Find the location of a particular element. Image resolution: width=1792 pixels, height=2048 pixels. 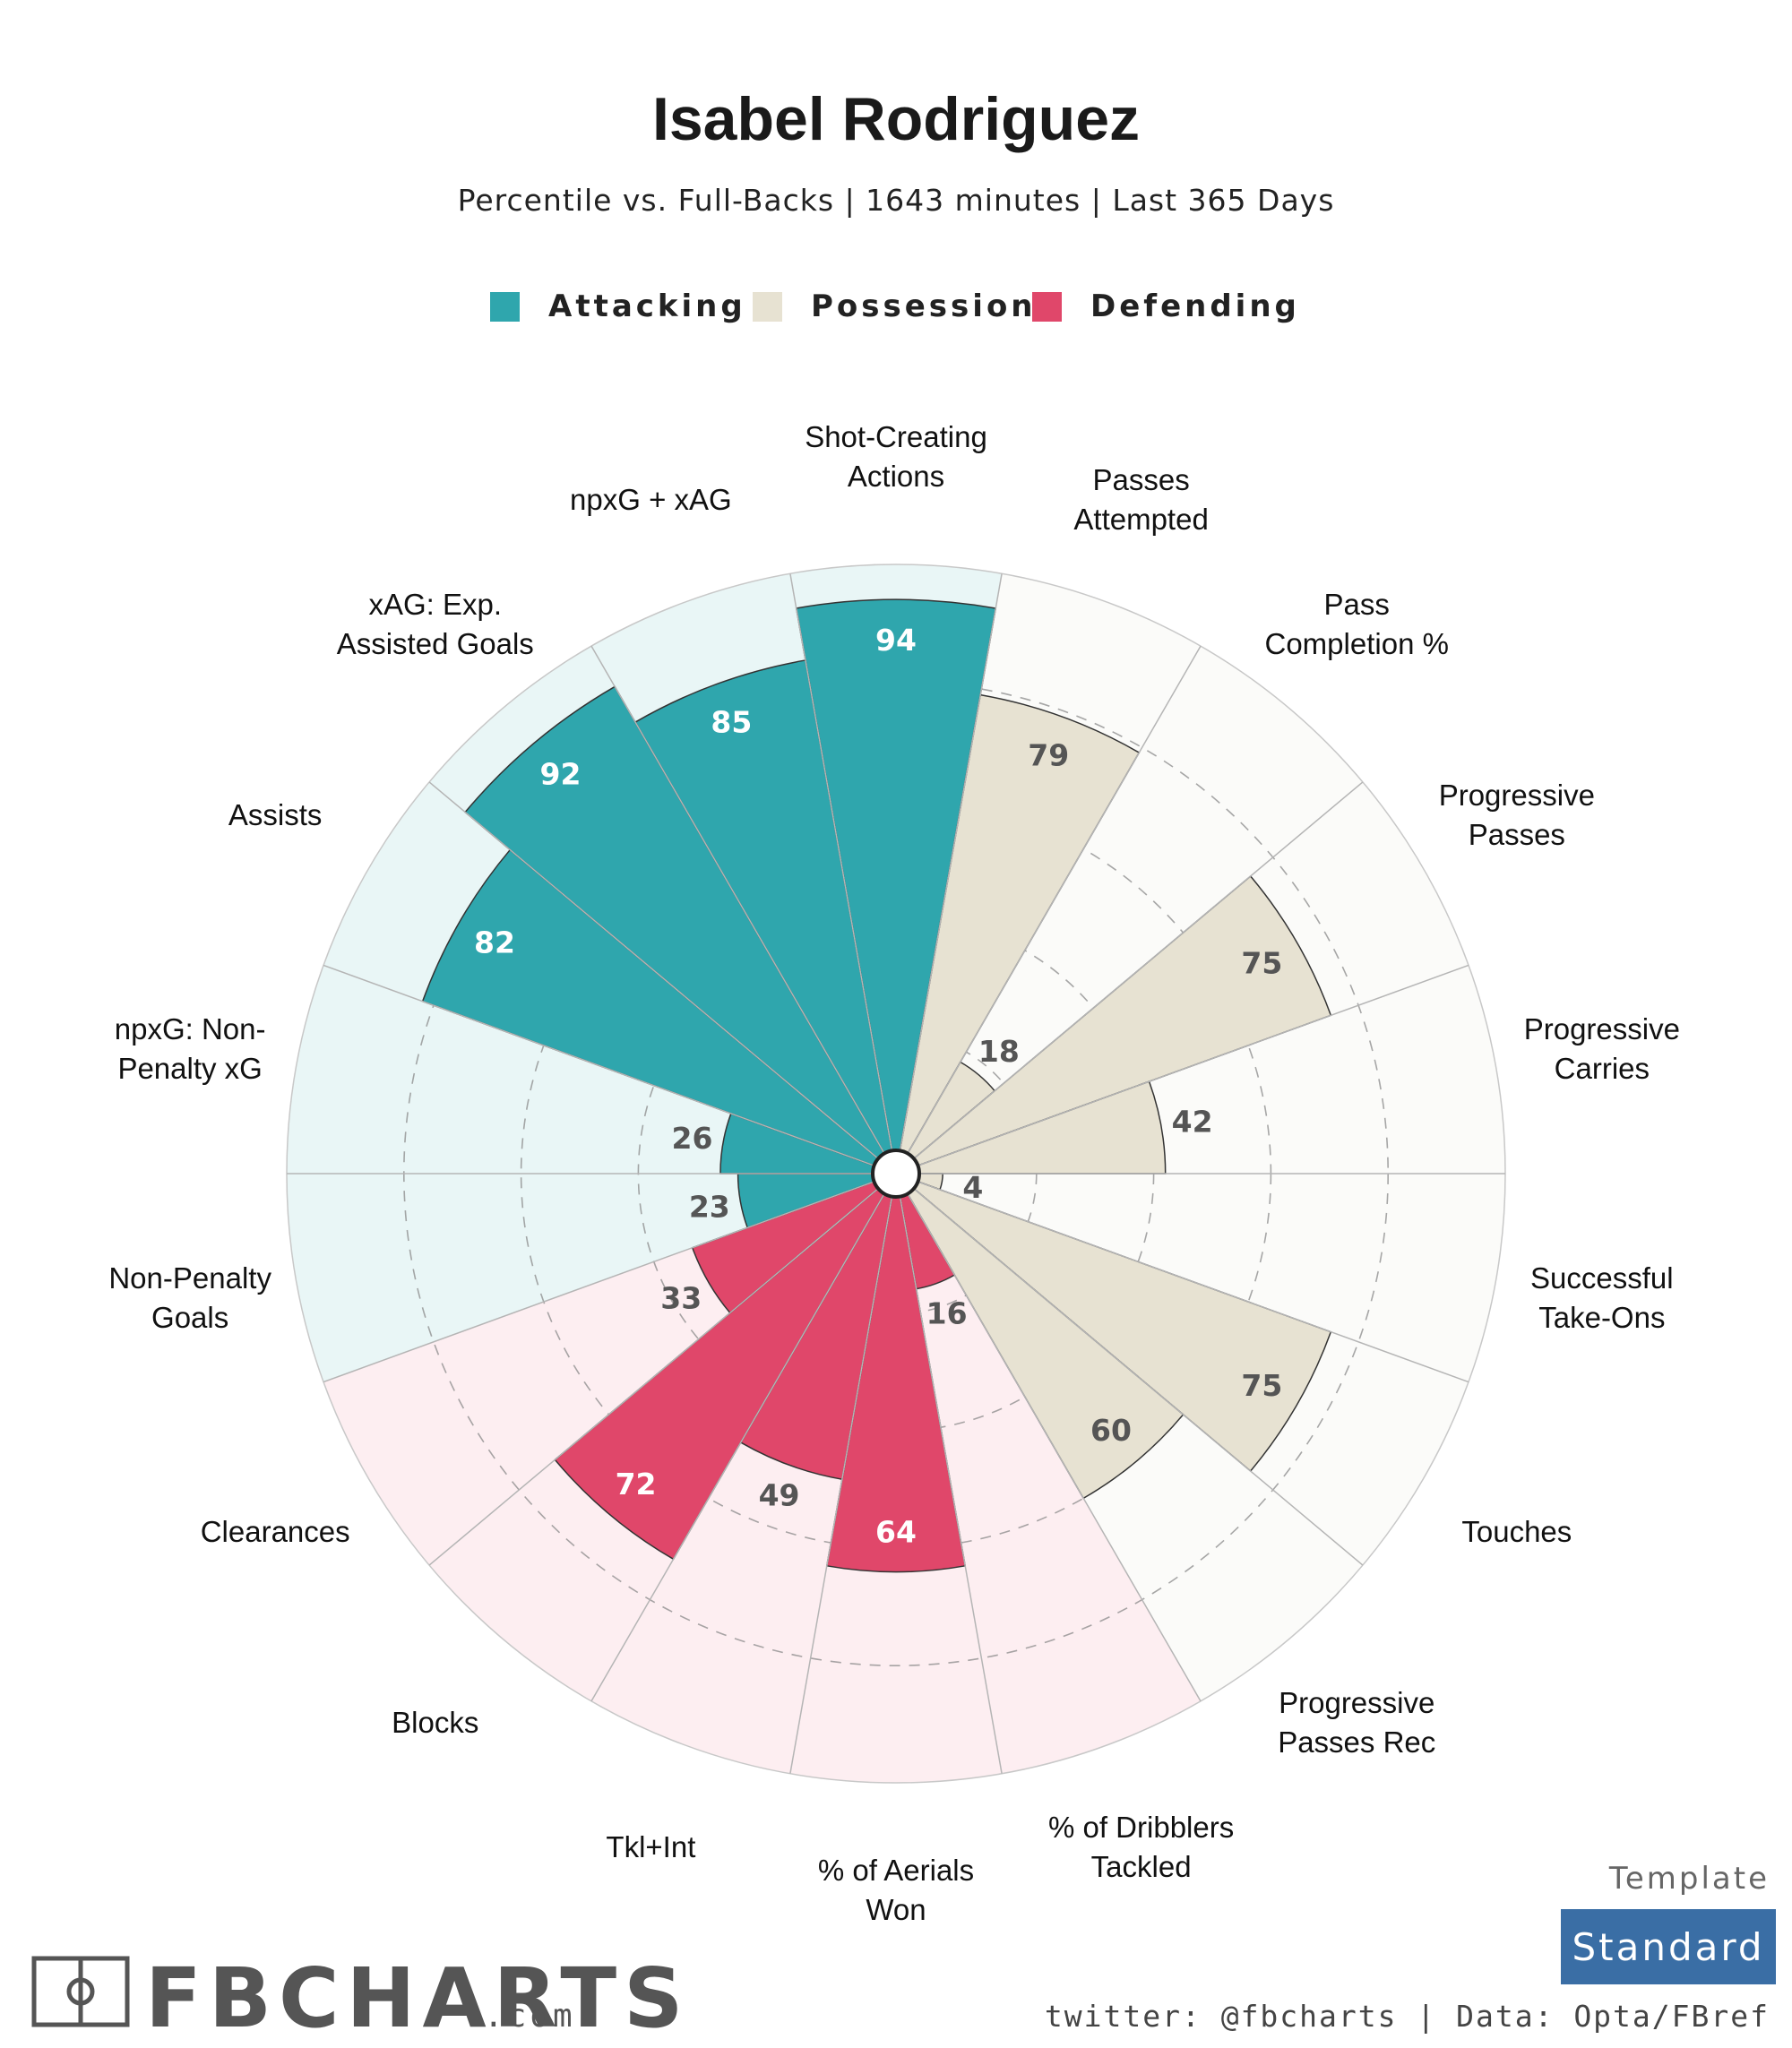

legend-swatch-defending is located at coordinates (1047, 307).